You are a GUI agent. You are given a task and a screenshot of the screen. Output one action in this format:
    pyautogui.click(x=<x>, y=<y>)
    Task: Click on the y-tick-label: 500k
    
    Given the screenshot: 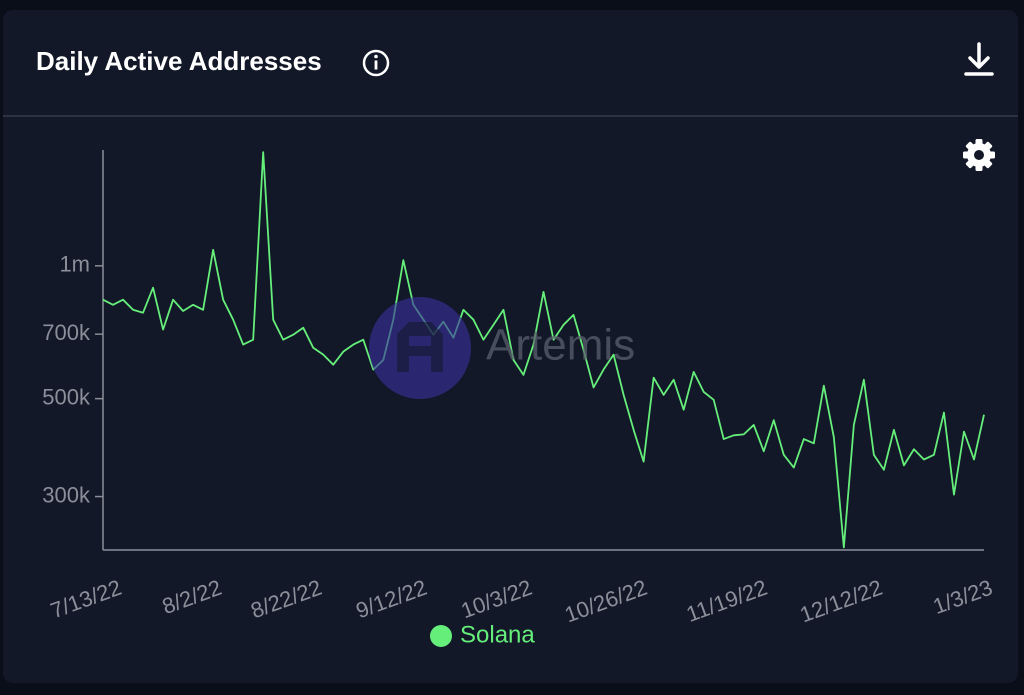 What is the action you would take?
    pyautogui.click(x=66, y=396)
    